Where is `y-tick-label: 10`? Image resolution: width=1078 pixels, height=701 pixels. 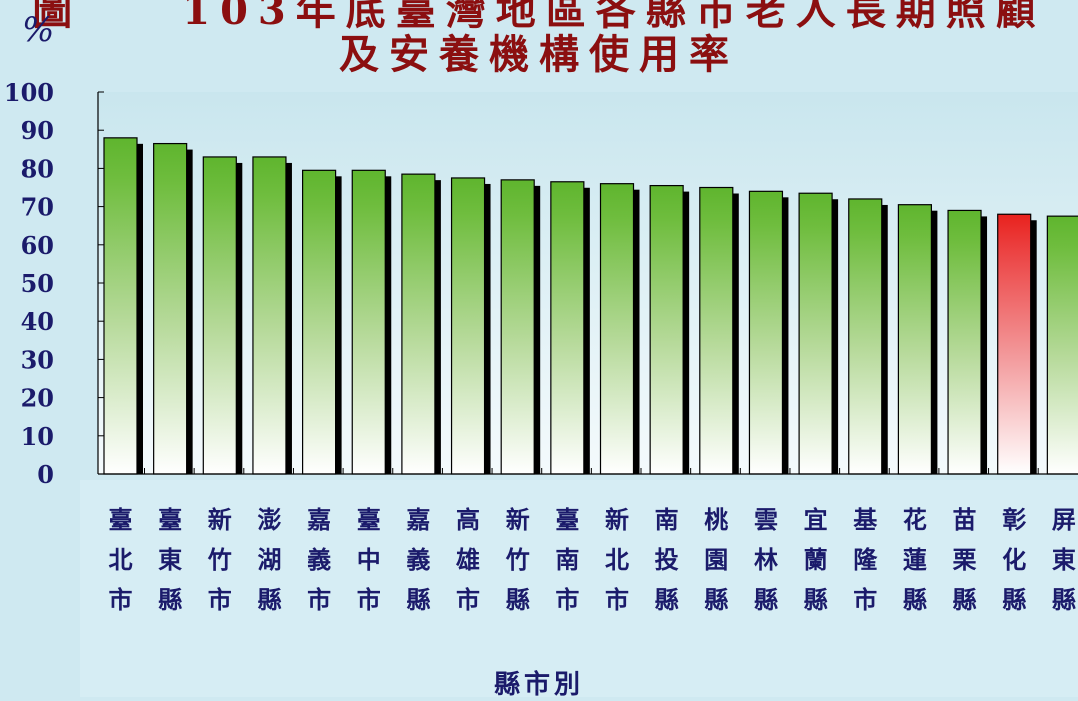 y-tick-label: 10 is located at coordinates (37, 436).